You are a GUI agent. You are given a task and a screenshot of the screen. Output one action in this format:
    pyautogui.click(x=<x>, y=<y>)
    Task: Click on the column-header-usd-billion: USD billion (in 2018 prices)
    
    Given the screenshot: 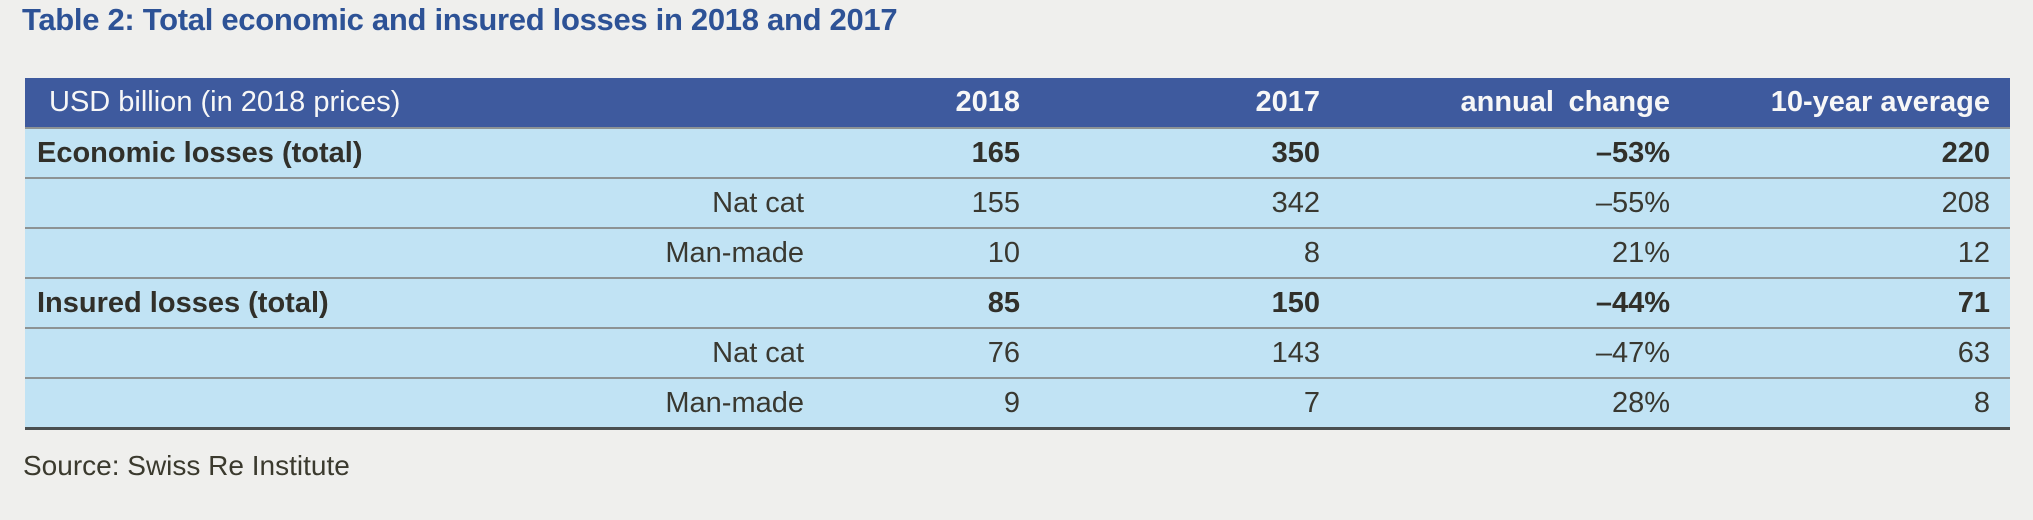 What is the action you would take?
    pyautogui.click(x=424, y=103)
    